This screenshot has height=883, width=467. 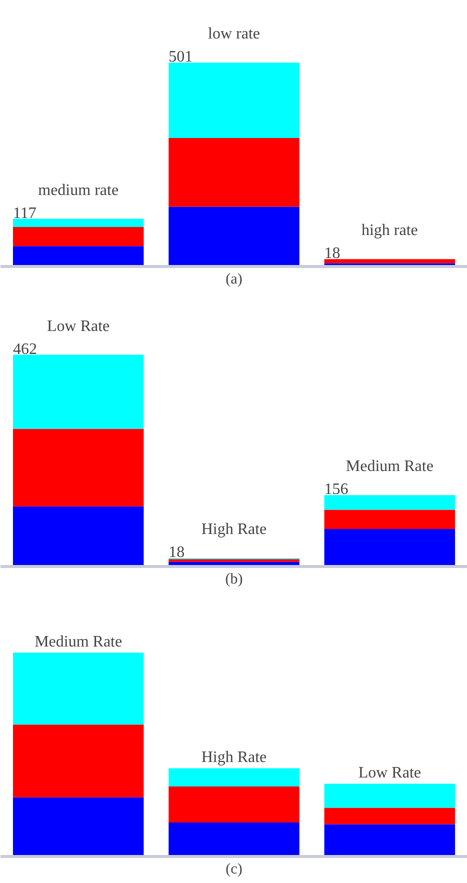 I want to click on annotation: 501, so click(x=180, y=57).